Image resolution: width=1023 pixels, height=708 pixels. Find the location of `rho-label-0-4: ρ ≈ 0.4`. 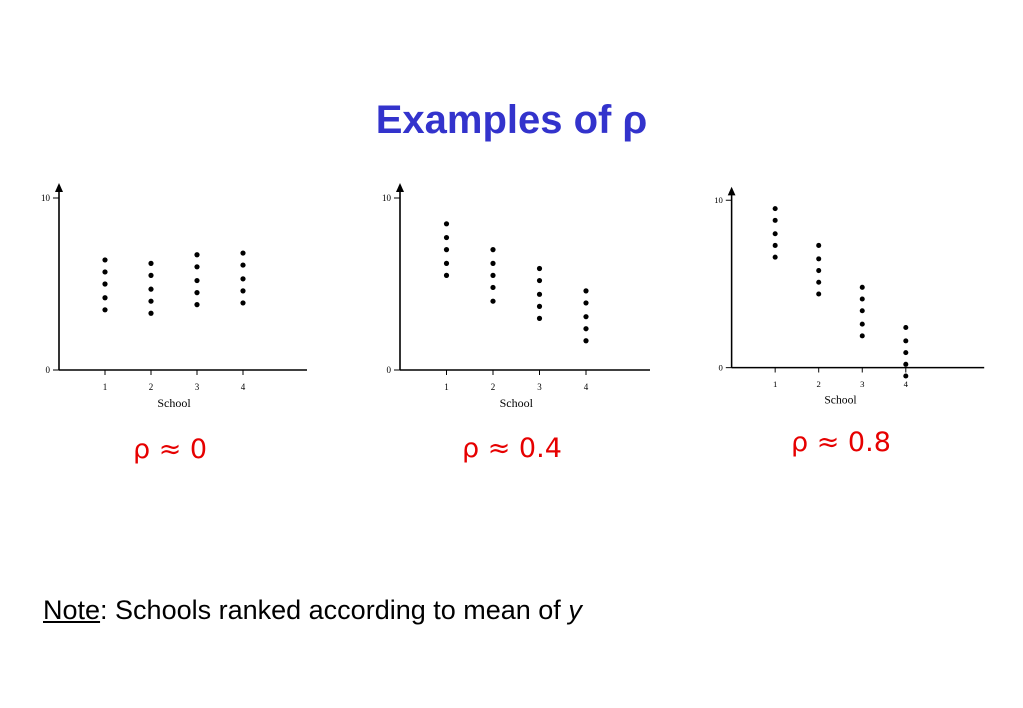

rho-label-0-4: ρ ≈ 0.4 is located at coordinates (512, 448).